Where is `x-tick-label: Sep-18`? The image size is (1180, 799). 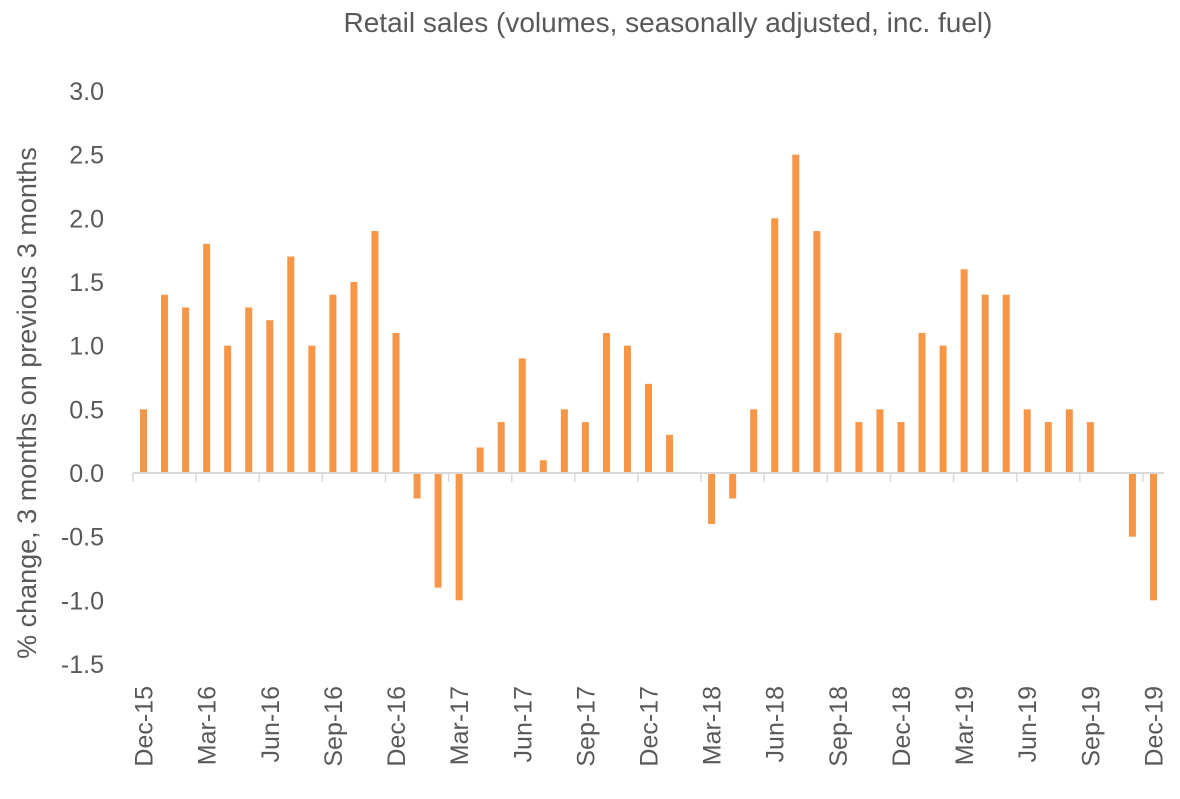 x-tick-label: Sep-18 is located at coordinates (839, 726).